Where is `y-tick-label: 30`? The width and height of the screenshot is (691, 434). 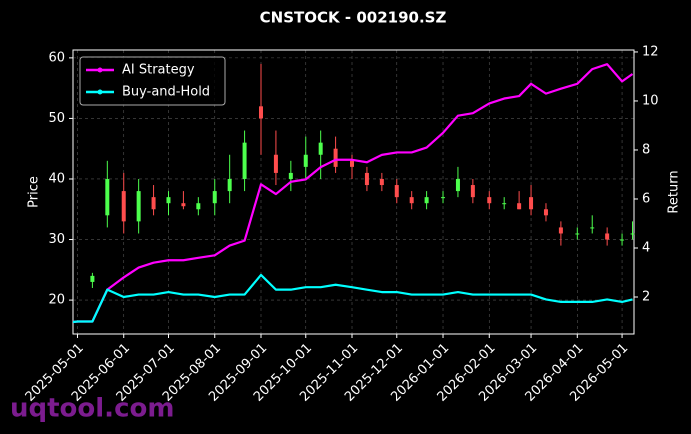
y-tick-label: 30 is located at coordinates (56, 239).